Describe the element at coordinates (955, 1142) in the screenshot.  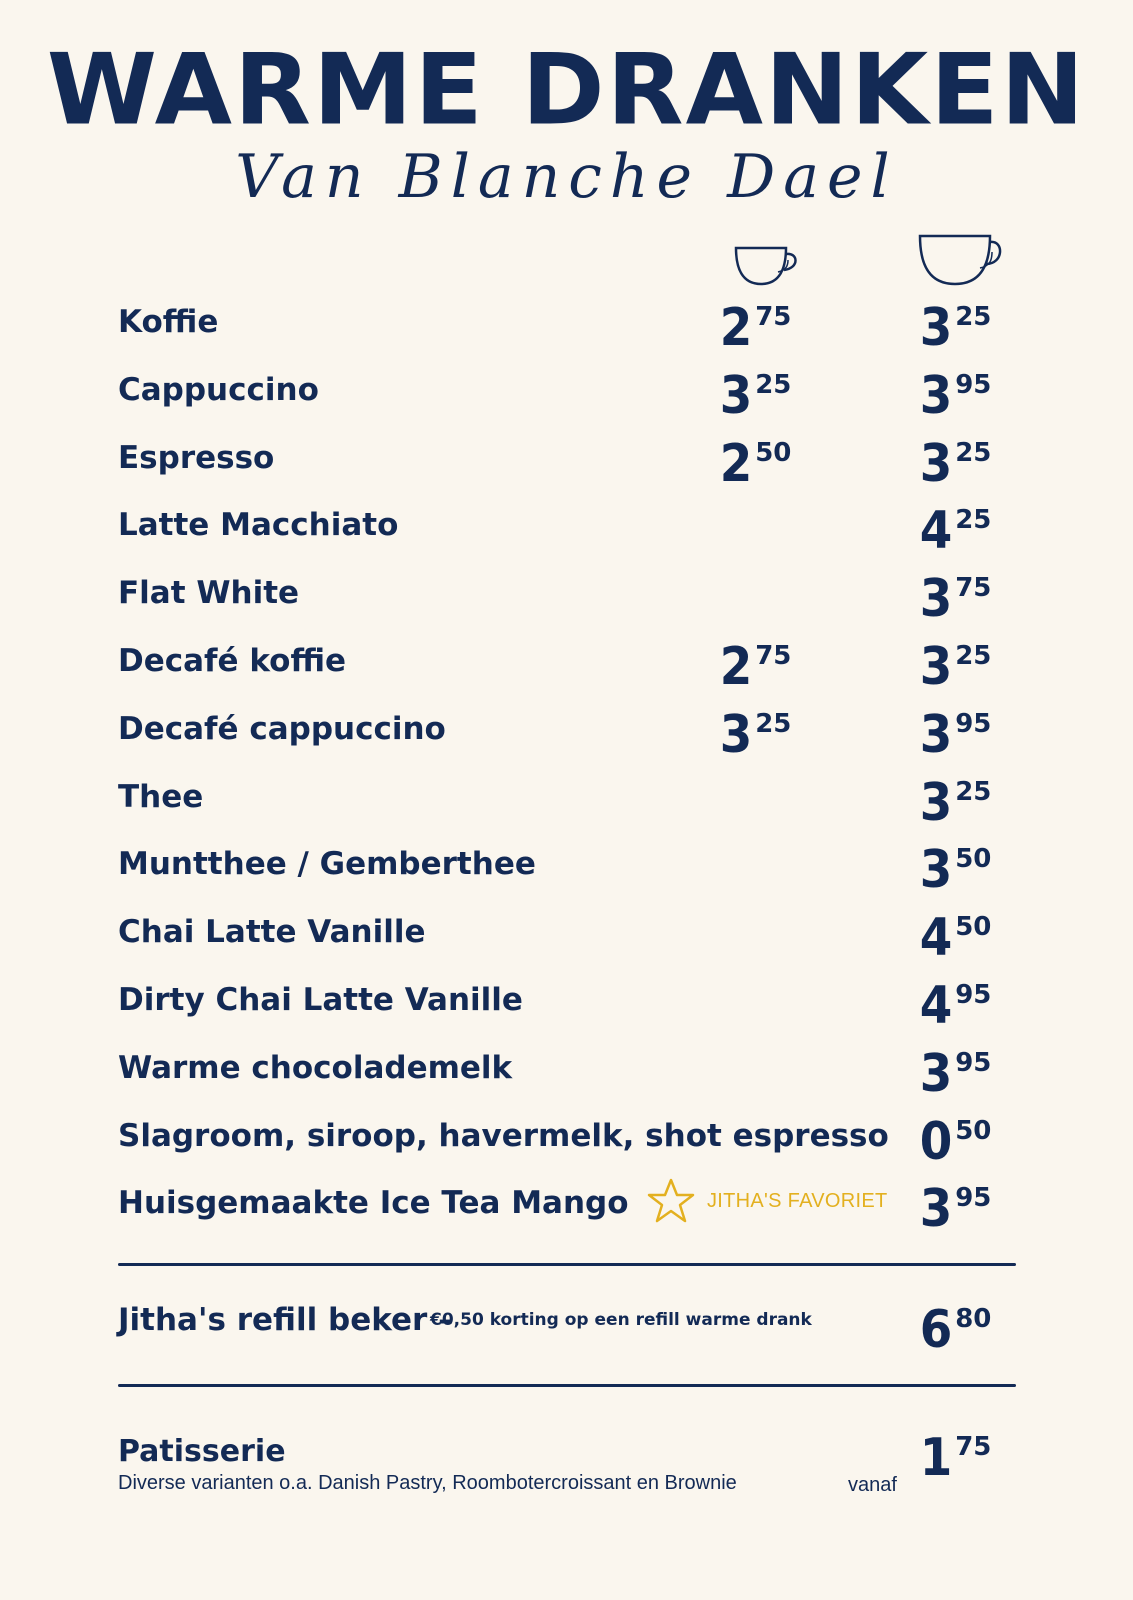
I see `large-price: 0 50` at that location.